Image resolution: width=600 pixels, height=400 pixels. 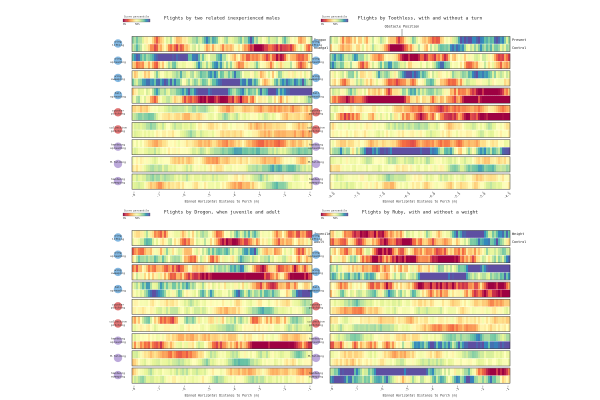 What do you see at coordinates (334, 20) in the screenshot?
I see `colorbar-swatch` at bounding box center [334, 20].